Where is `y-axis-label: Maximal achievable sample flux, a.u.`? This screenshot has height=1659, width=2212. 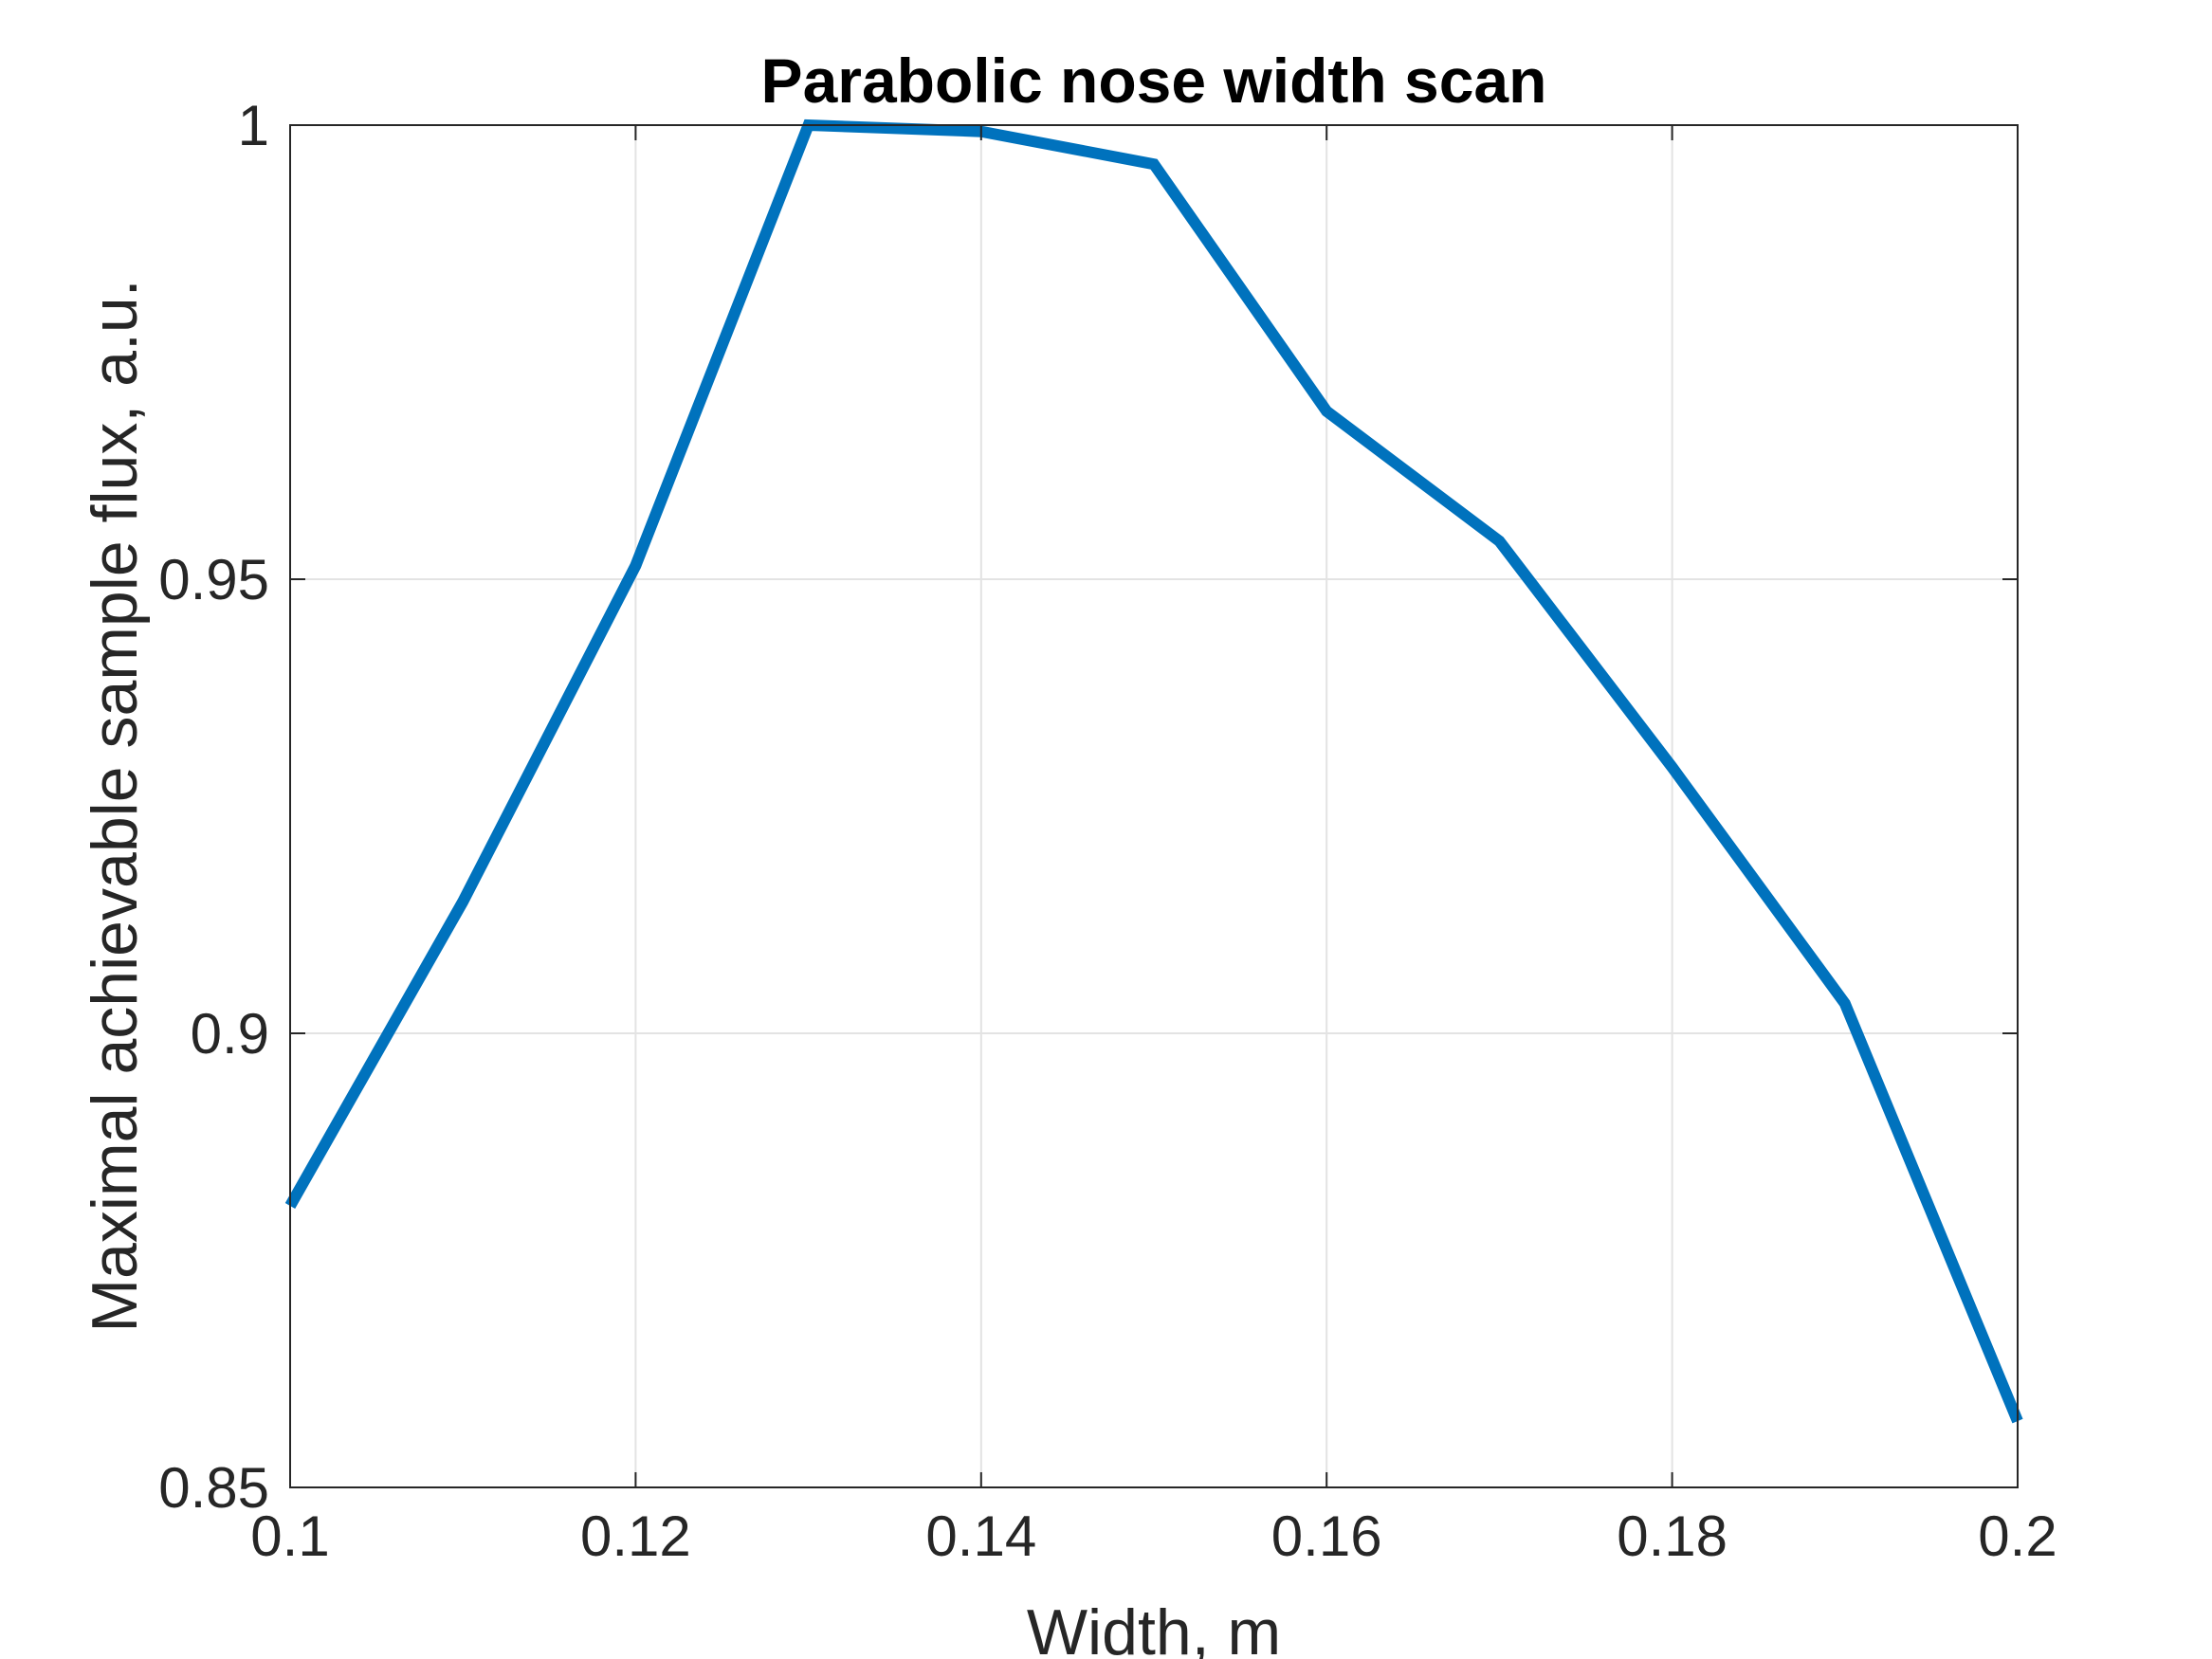 y-axis-label: Maximal achievable sample flux, a.u. is located at coordinates (115, 805).